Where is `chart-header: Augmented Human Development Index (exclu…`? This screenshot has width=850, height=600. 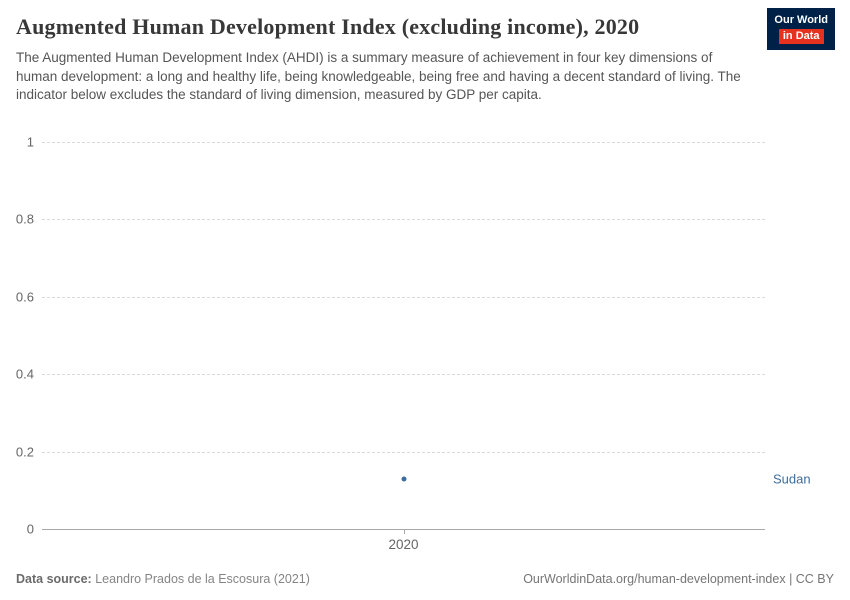 chart-header: Augmented Human Development Index (exclu… is located at coordinates (383, 59).